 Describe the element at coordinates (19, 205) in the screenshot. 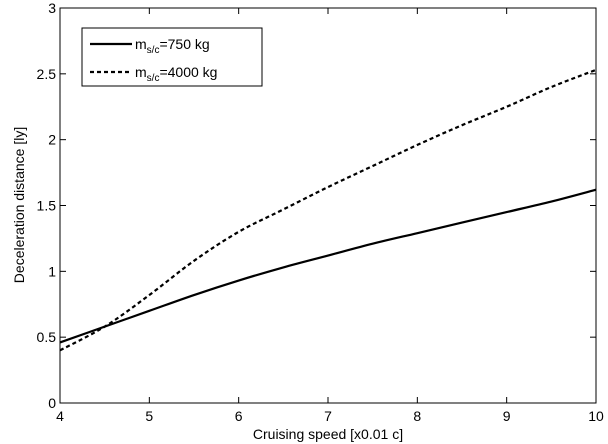

I see `y-axis-label: Deceleration distance [ly]` at that location.